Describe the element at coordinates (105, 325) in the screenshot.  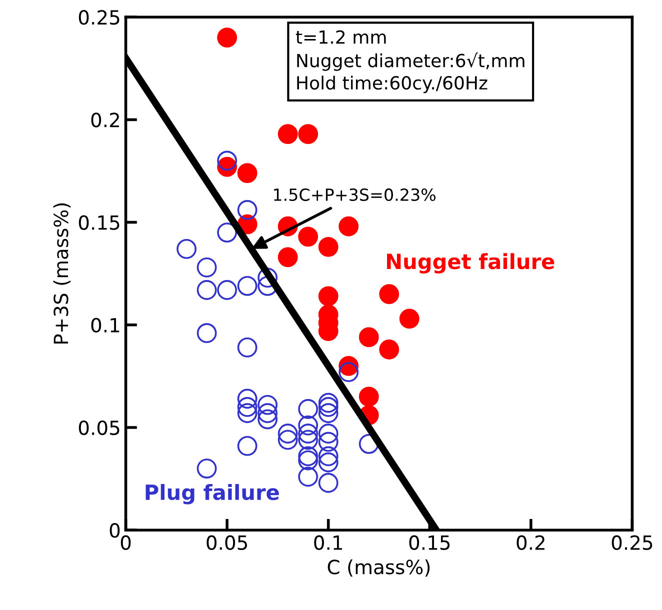
I see `y-tick-label: 0.1` at that location.